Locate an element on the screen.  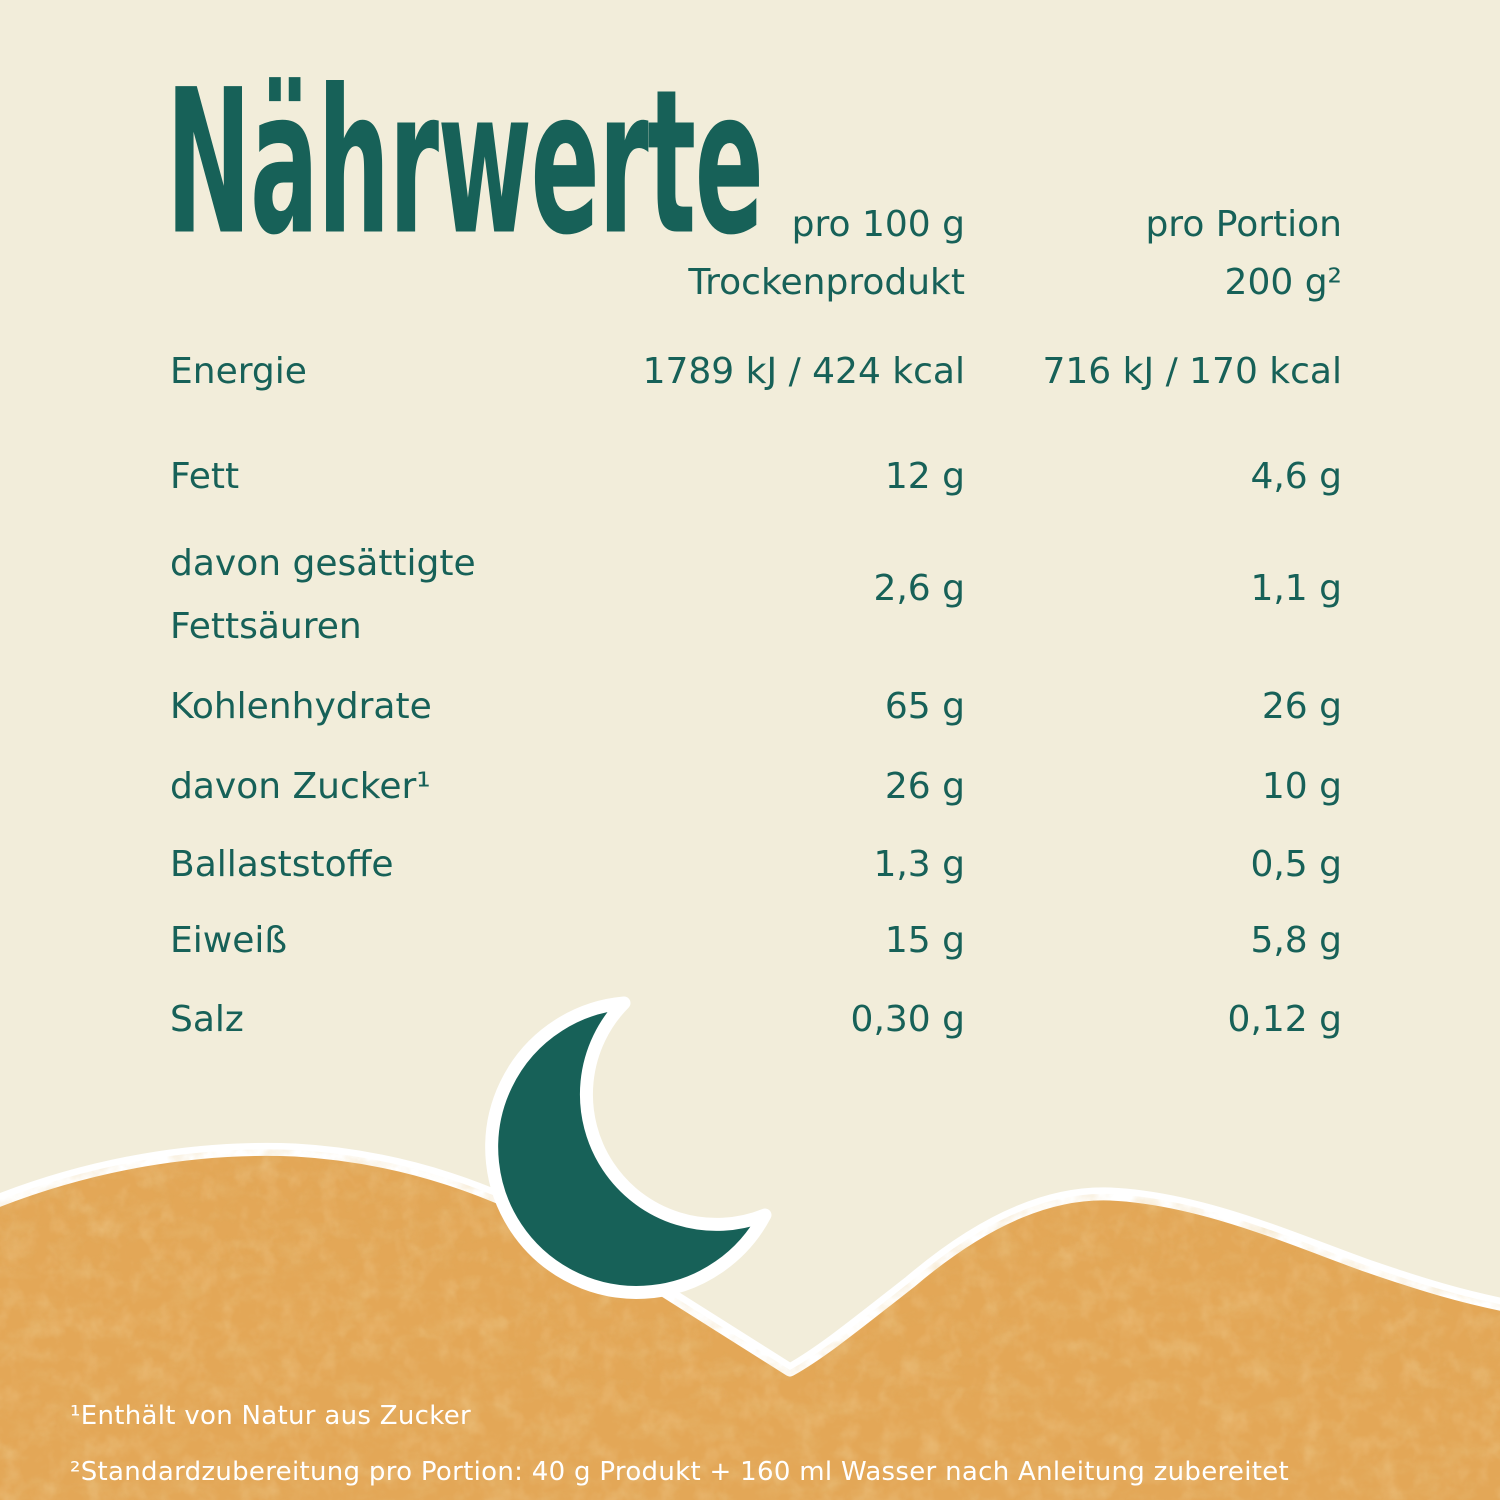
value-per-100g: 0,30 g is located at coordinates (907, 1019).